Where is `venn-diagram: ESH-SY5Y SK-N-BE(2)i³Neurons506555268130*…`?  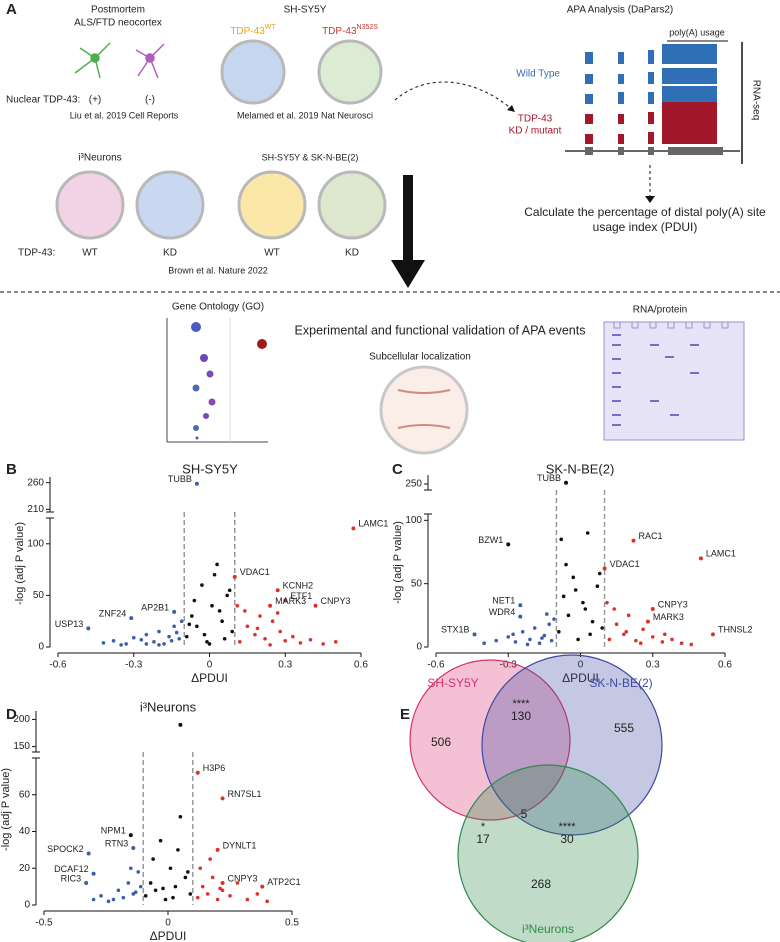 venn-diagram: ESH-SY5Y SK-N-BE(2)i³Neurons506555268130*… is located at coordinates (531, 798).